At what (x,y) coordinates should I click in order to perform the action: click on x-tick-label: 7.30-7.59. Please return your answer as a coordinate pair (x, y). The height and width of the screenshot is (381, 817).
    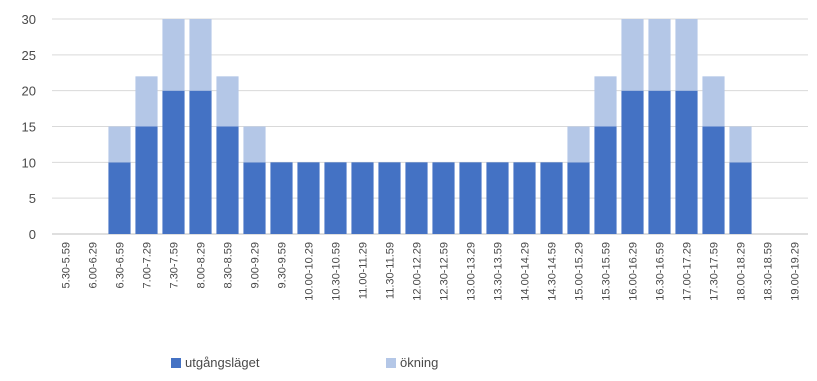
    Looking at the image, I should click on (175, 265).